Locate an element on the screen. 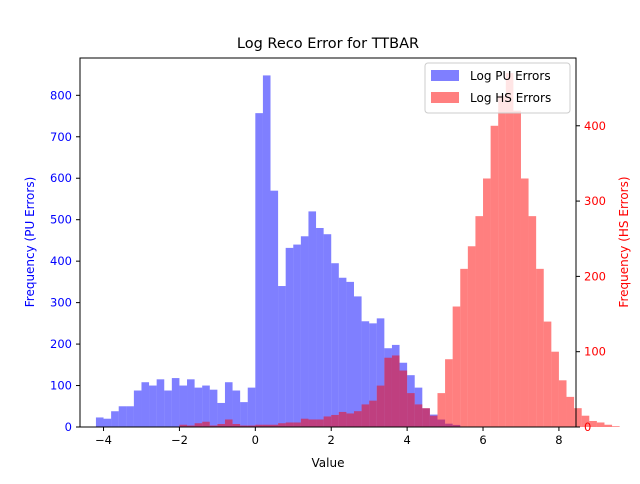 This screenshot has height=484, width=640. chart-title: Log Reco Error for TTBAR is located at coordinates (328, 44).